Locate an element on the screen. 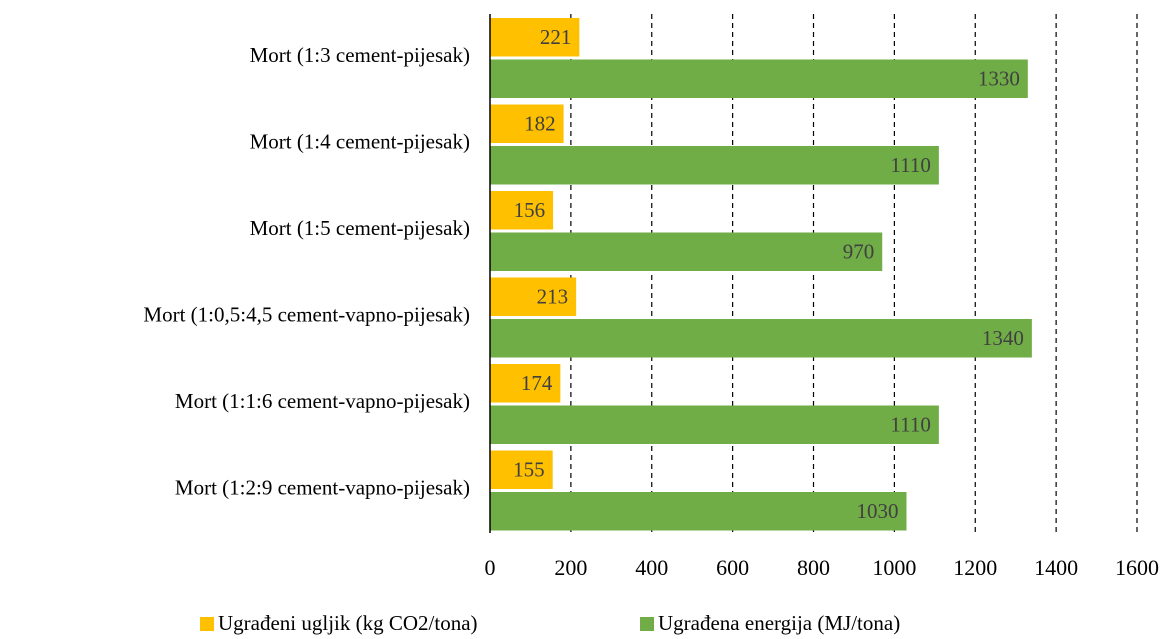  x-tick-label: 0 is located at coordinates (490, 567).